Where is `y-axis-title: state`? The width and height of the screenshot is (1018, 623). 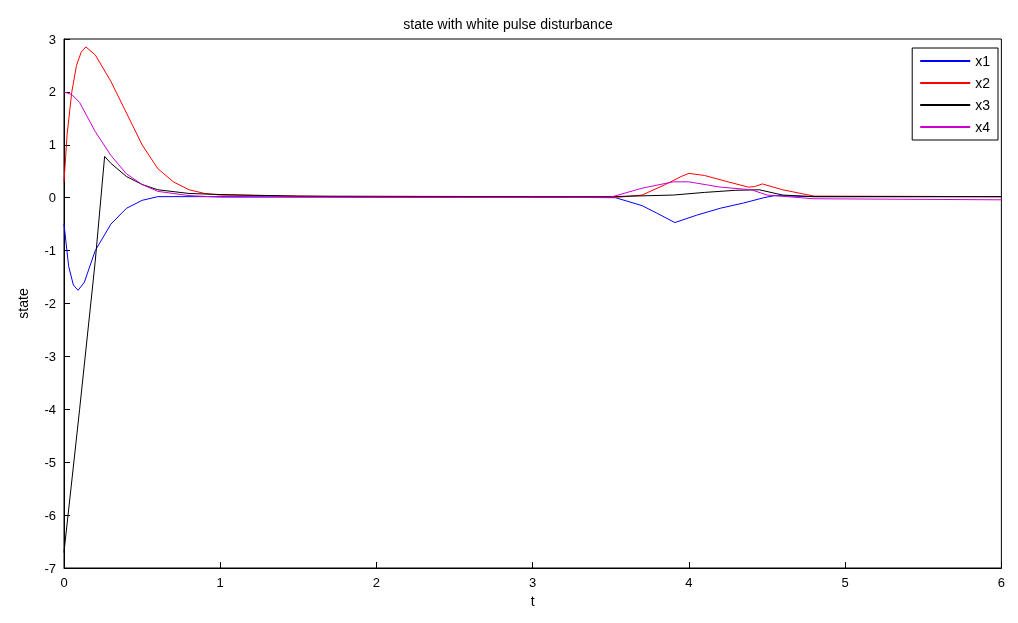
y-axis-title: state is located at coordinates (23, 303).